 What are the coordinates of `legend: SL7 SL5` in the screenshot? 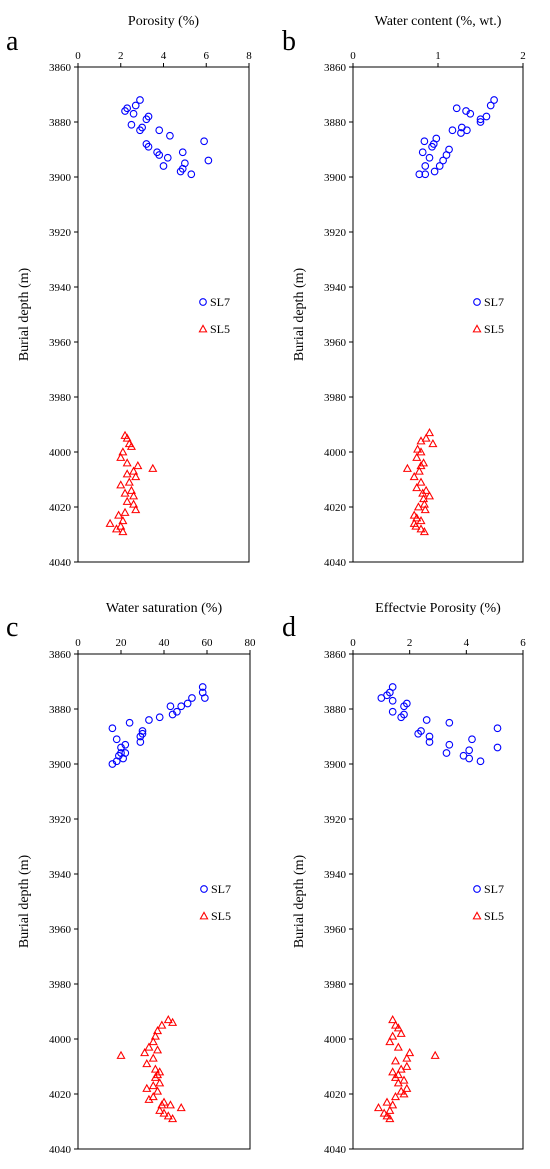 It's located at (488, 902).